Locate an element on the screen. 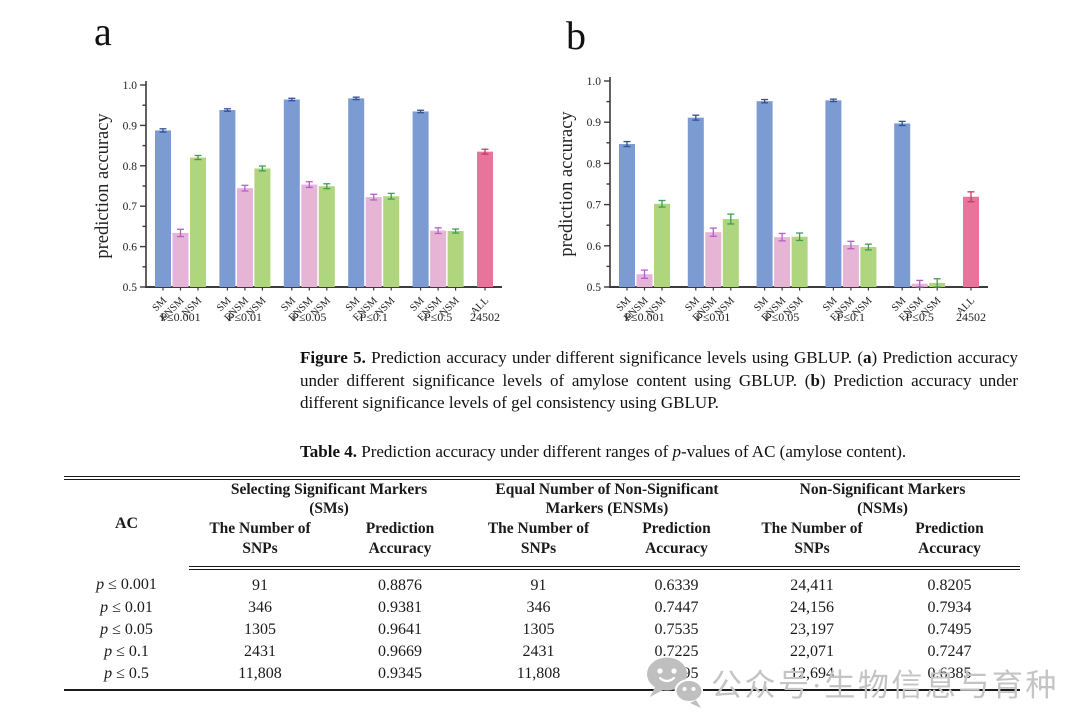  group-label: P≤0.001 is located at coordinates (180, 317).